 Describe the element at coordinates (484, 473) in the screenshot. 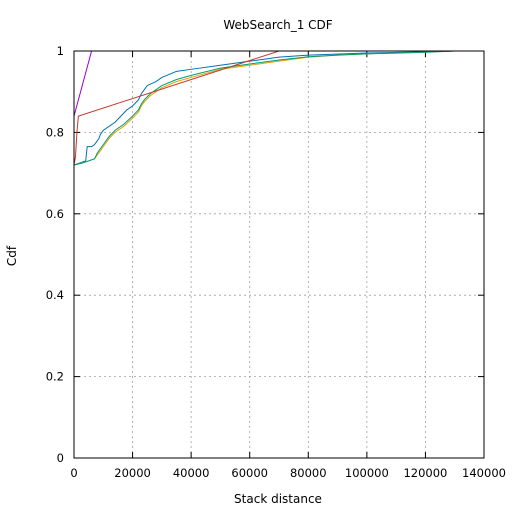

I see `x-tick-label: 140000` at that location.